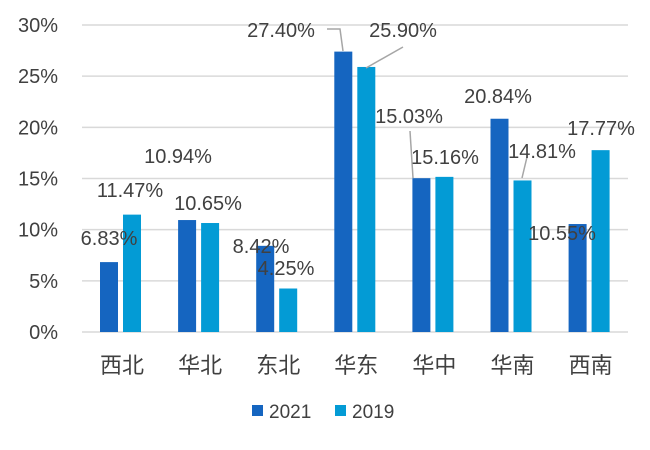  I want to click on legend-label: 2021, so click(290, 412).